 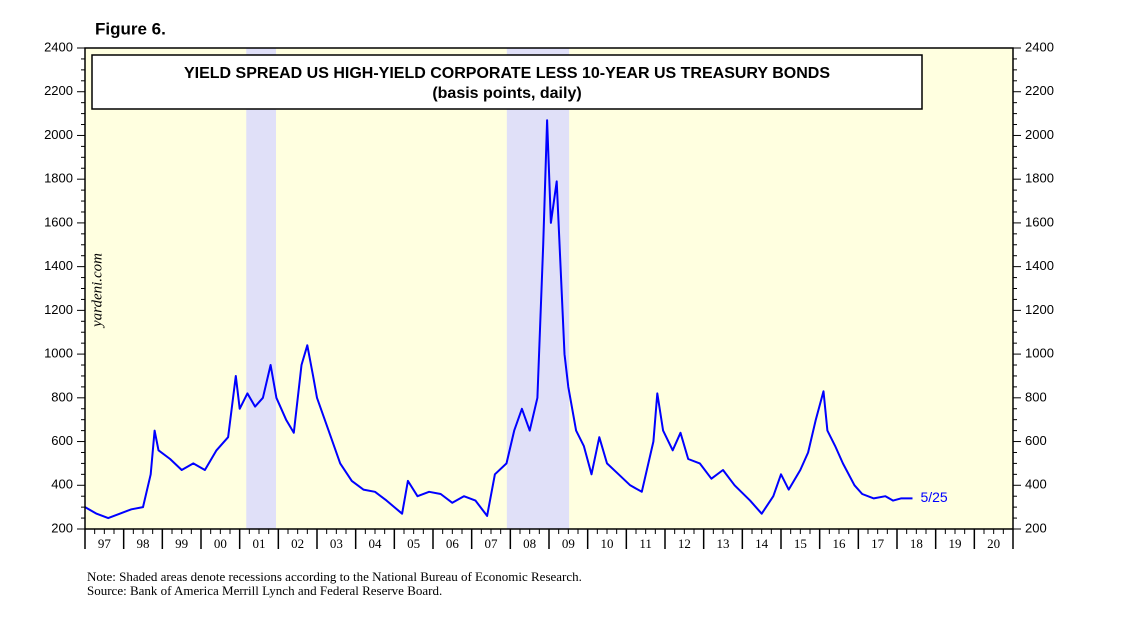 I want to click on y2-tick-label: 200, so click(x=1036, y=527).